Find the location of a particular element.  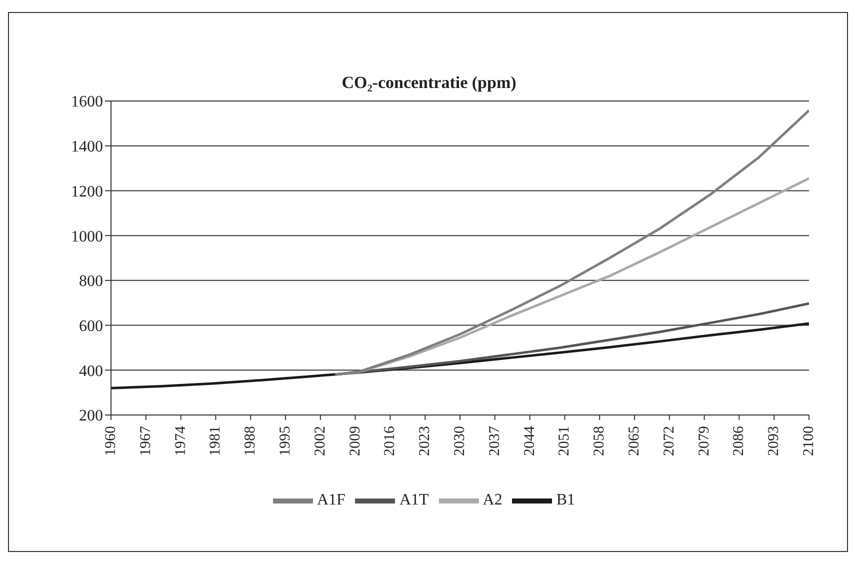

x-tick-label: 2079 is located at coordinates (704, 441).